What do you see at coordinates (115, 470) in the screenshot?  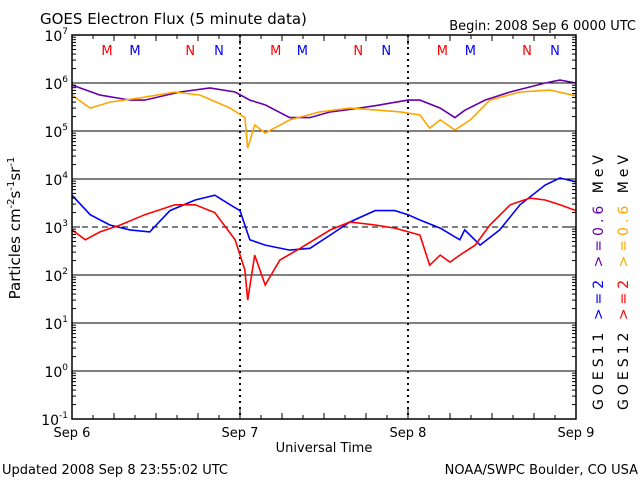 I see `updated-time: Updated 2008 Sep 8 23:55:02 UTC` at bounding box center [115, 470].